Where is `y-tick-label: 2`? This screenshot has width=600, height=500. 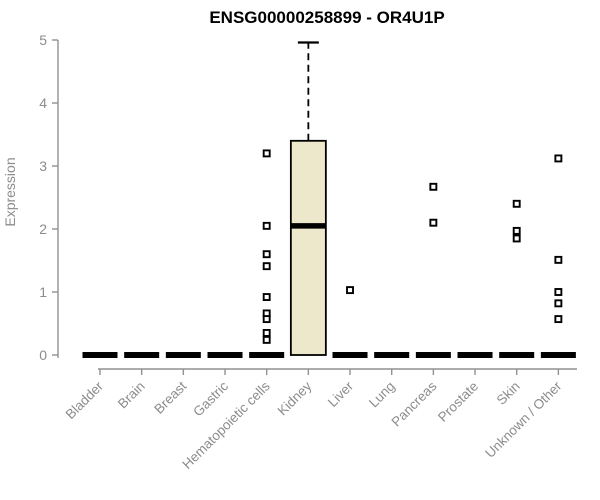 y-tick-label: 2 is located at coordinates (43, 229).